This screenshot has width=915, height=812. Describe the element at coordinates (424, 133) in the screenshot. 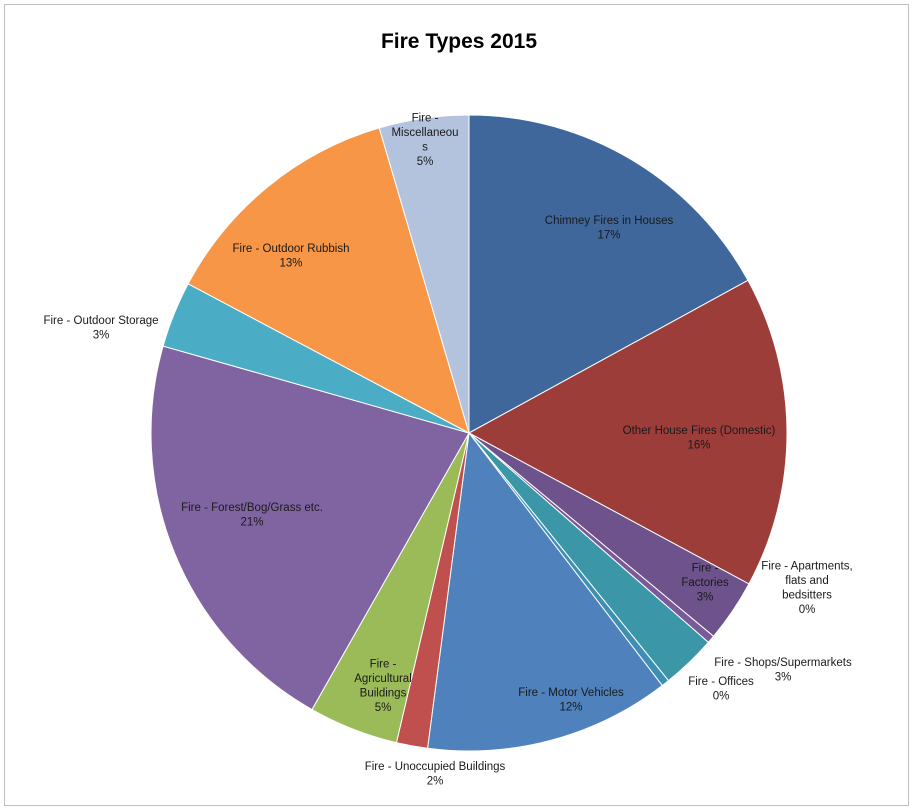

I see `slice-label-line: Miscellaneou` at that location.